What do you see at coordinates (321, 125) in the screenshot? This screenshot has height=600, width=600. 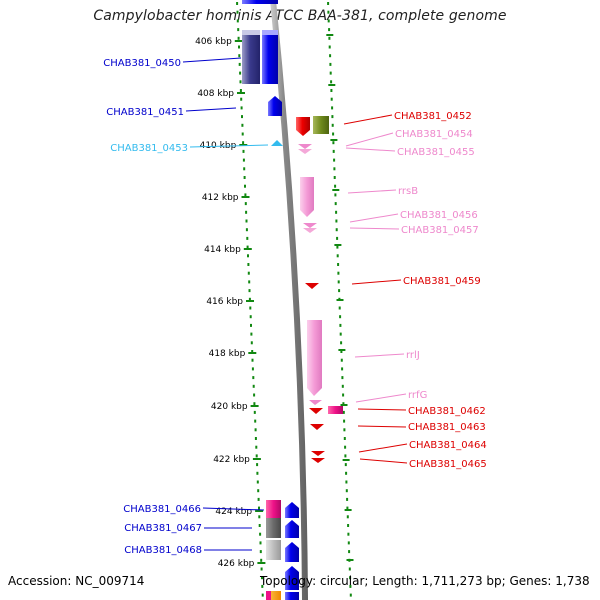 I see `gene-chab381-0452-olive` at bounding box center [321, 125].